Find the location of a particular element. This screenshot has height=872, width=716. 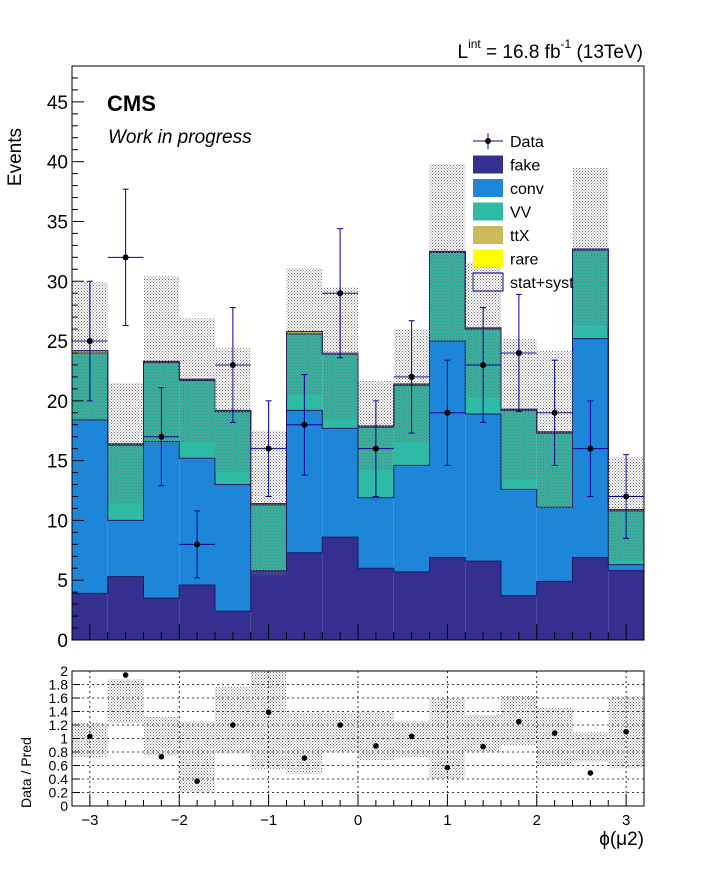

legend-label: VV is located at coordinates (521, 213).